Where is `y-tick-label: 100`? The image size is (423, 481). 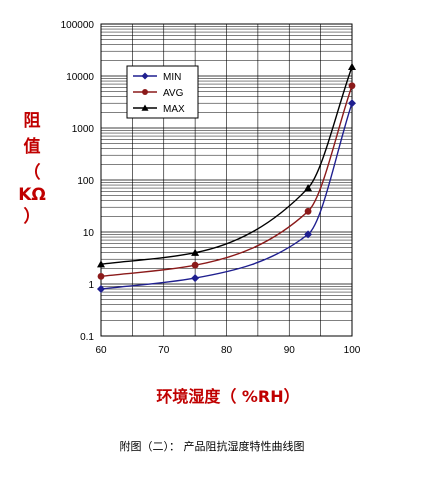
y-tick-label: 100 is located at coordinates (85, 181).